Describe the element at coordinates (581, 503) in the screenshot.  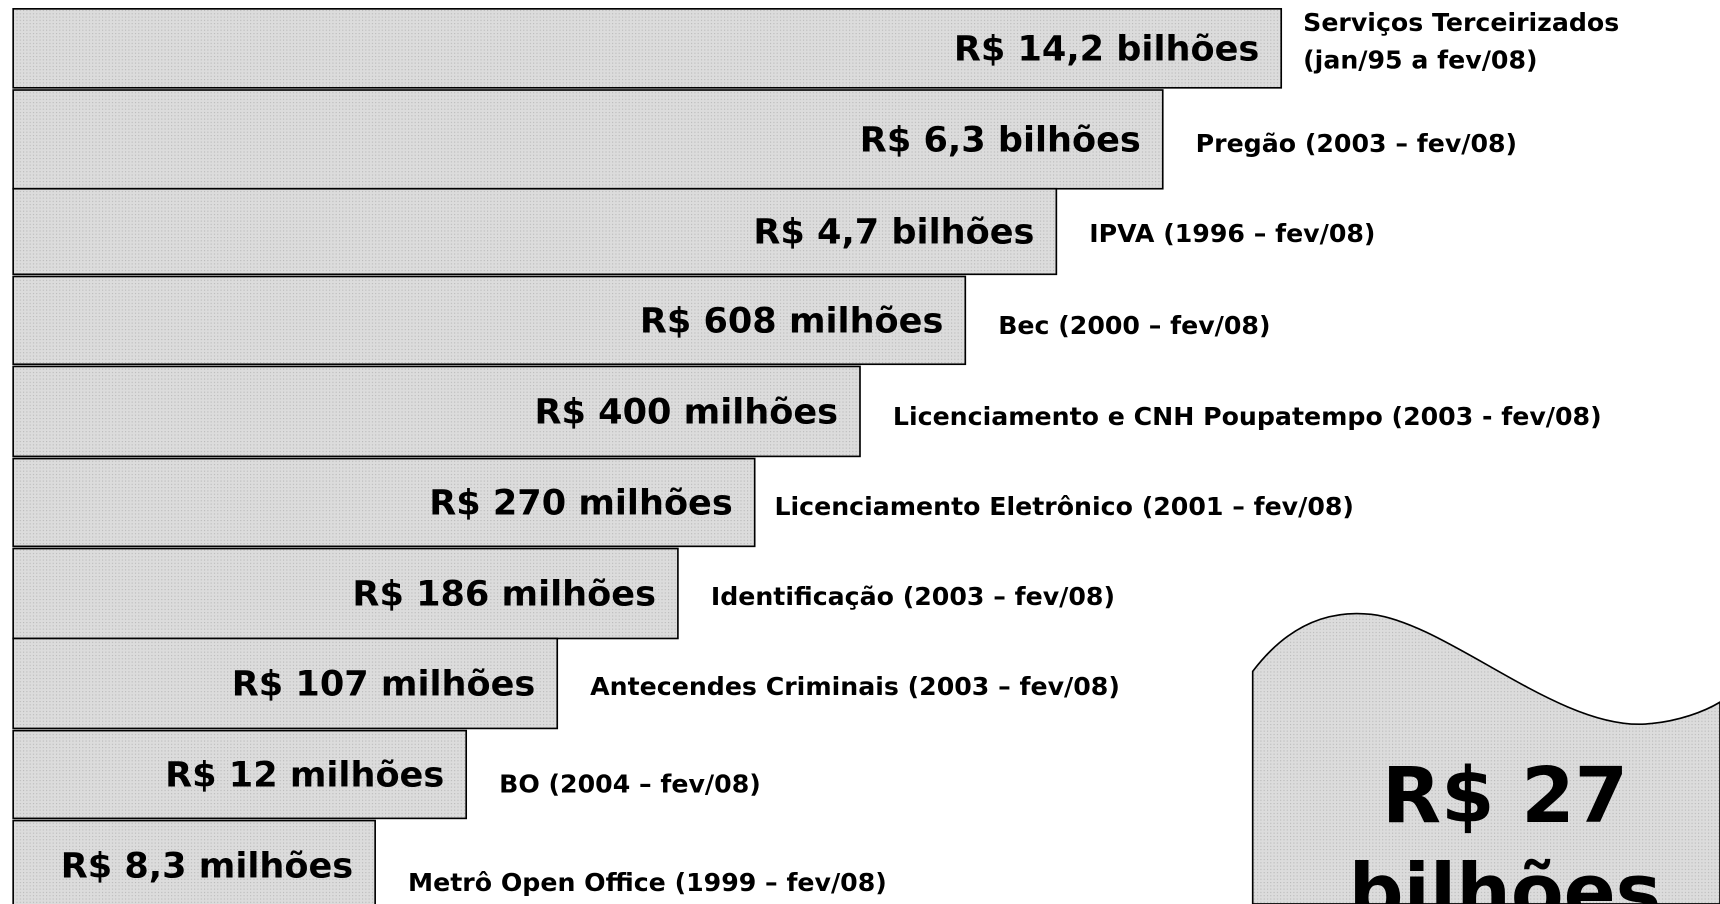
I see `bar-value: R$ 270 milhões` at that location.